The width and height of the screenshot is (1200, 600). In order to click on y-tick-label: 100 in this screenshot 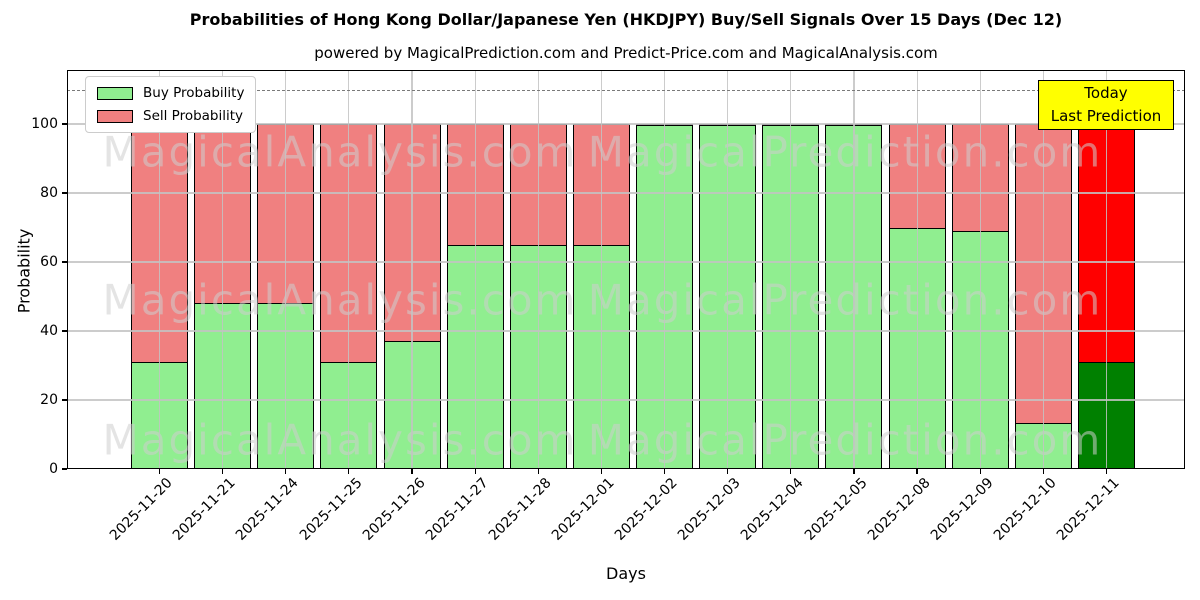, I will do `click(44, 124)`.